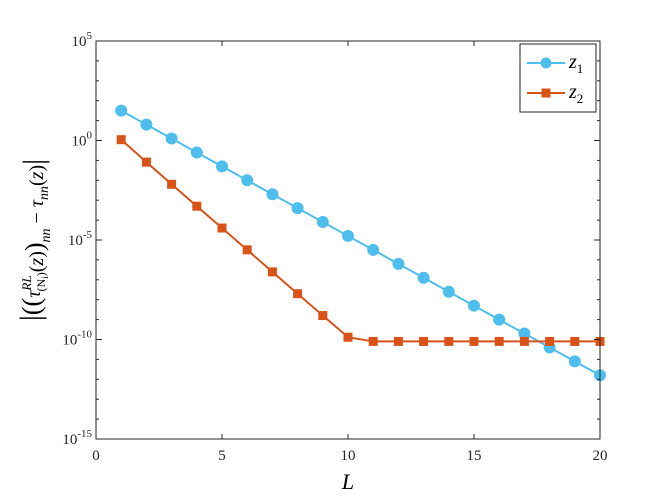  I want to click on x-tick-label: 20, so click(600, 456).